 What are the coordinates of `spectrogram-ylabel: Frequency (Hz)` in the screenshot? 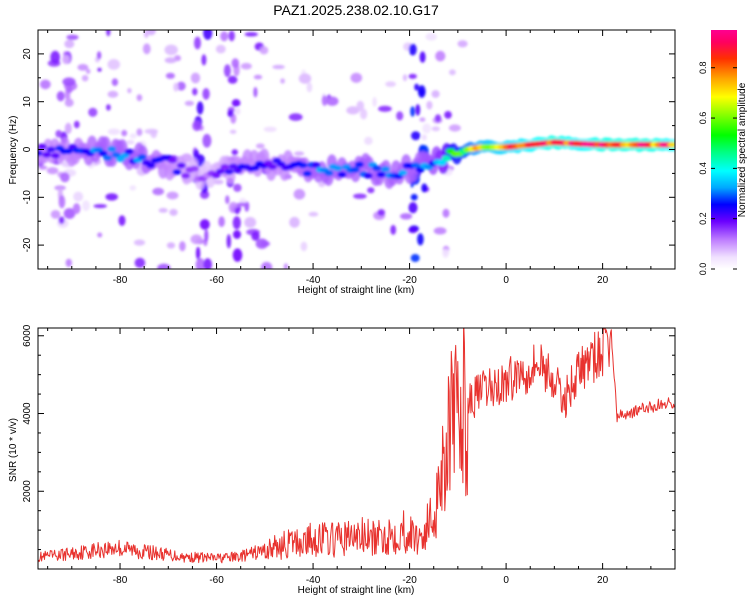 It's located at (13, 150).